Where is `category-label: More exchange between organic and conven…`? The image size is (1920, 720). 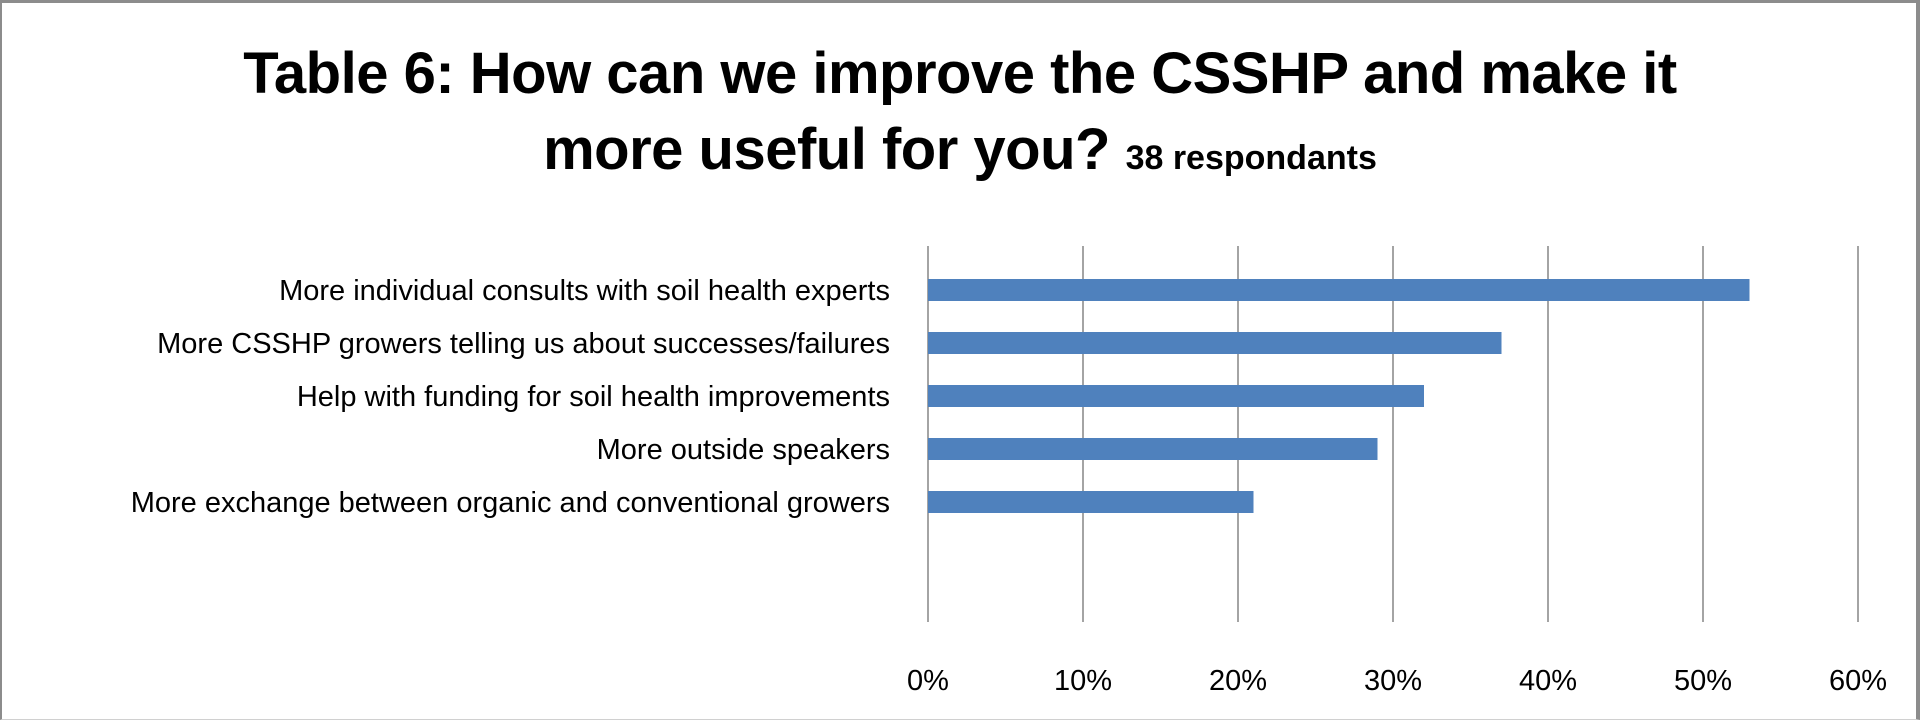 category-label: More exchange between organic and conven… is located at coordinates (510, 503).